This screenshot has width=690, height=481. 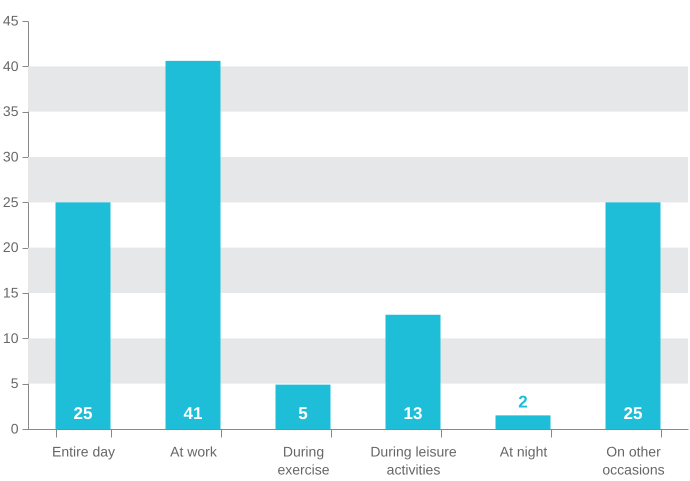 What do you see at coordinates (10, 156) in the screenshot?
I see `y-tick-label: 30` at bounding box center [10, 156].